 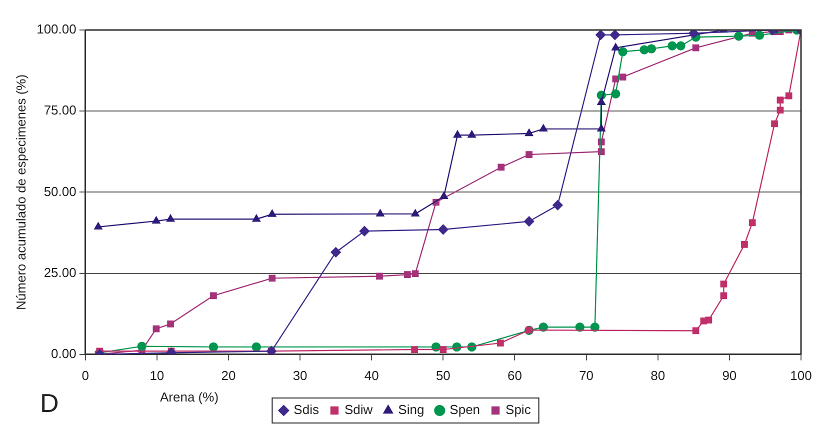 I want to click on y-tick-label: 75.00, so click(x=60, y=110).